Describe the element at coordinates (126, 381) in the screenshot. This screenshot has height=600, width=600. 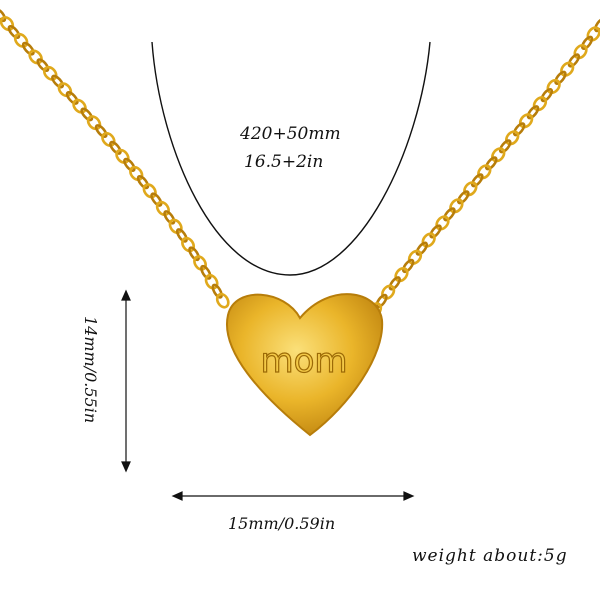
I see `height-arrow` at that location.